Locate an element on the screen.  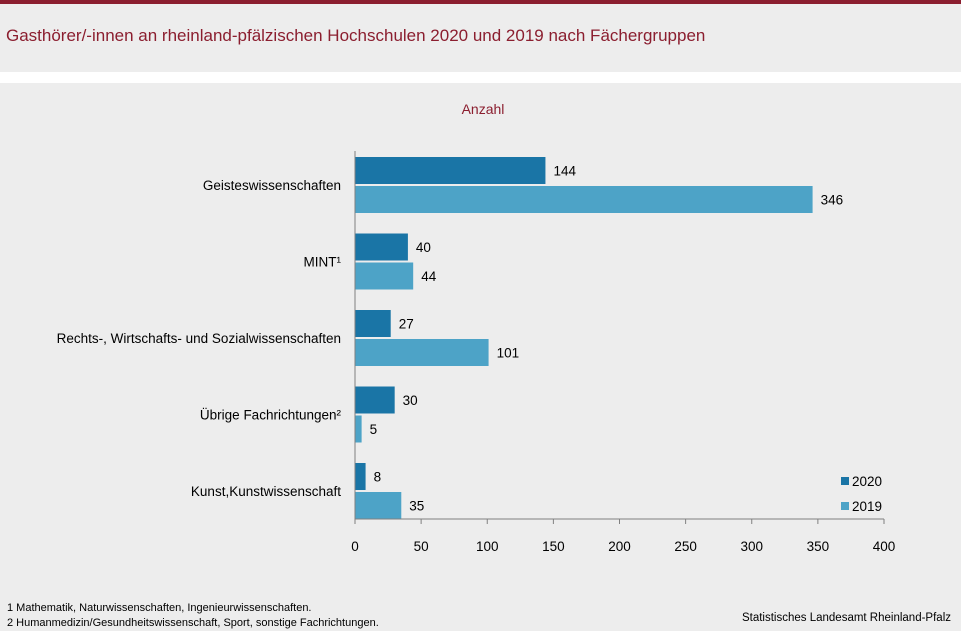
data-label: 101 is located at coordinates (508, 353).